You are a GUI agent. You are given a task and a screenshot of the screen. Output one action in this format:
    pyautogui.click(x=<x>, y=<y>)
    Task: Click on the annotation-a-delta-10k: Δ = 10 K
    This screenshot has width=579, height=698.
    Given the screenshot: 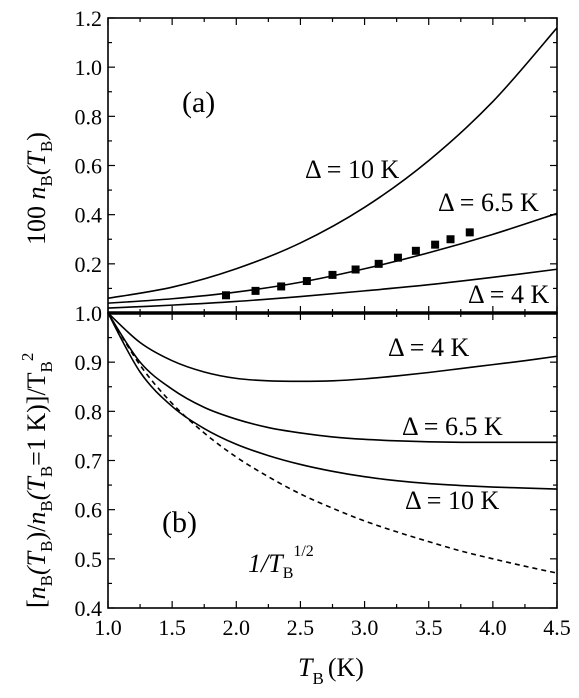 What is the action you would take?
    pyautogui.click(x=352, y=169)
    